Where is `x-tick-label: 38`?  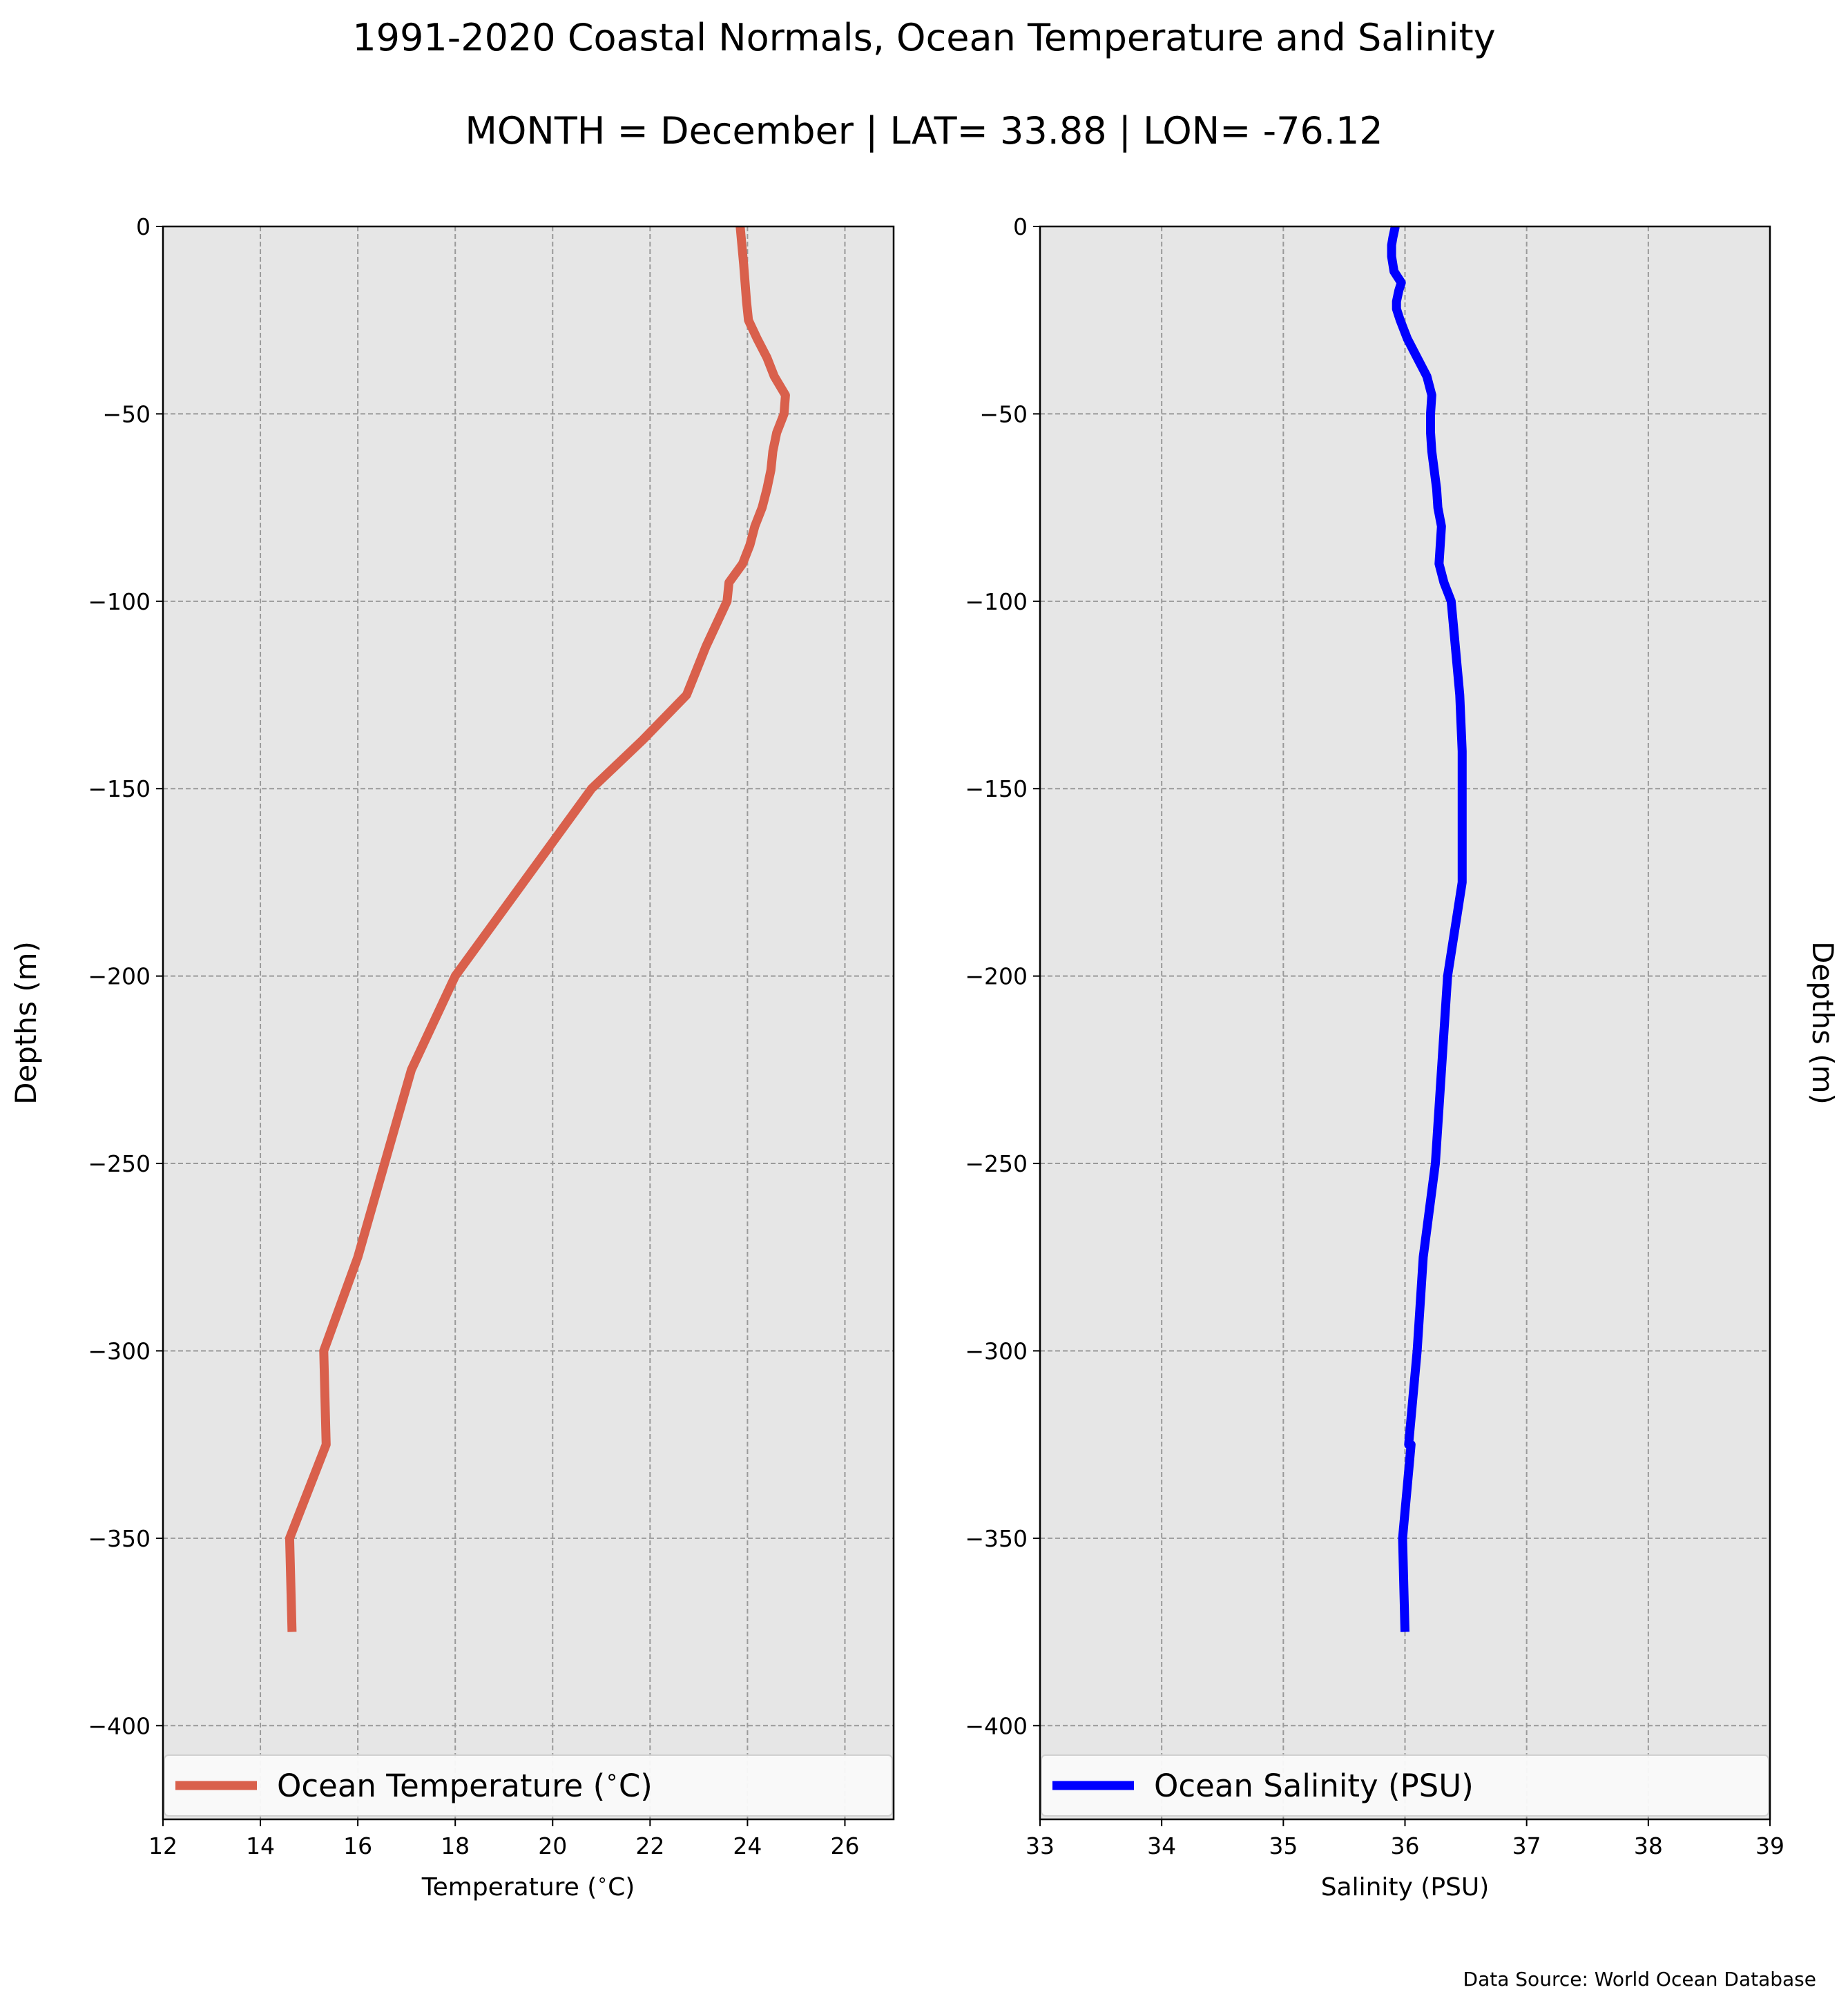
x-tick-label: 38 is located at coordinates (1648, 1846).